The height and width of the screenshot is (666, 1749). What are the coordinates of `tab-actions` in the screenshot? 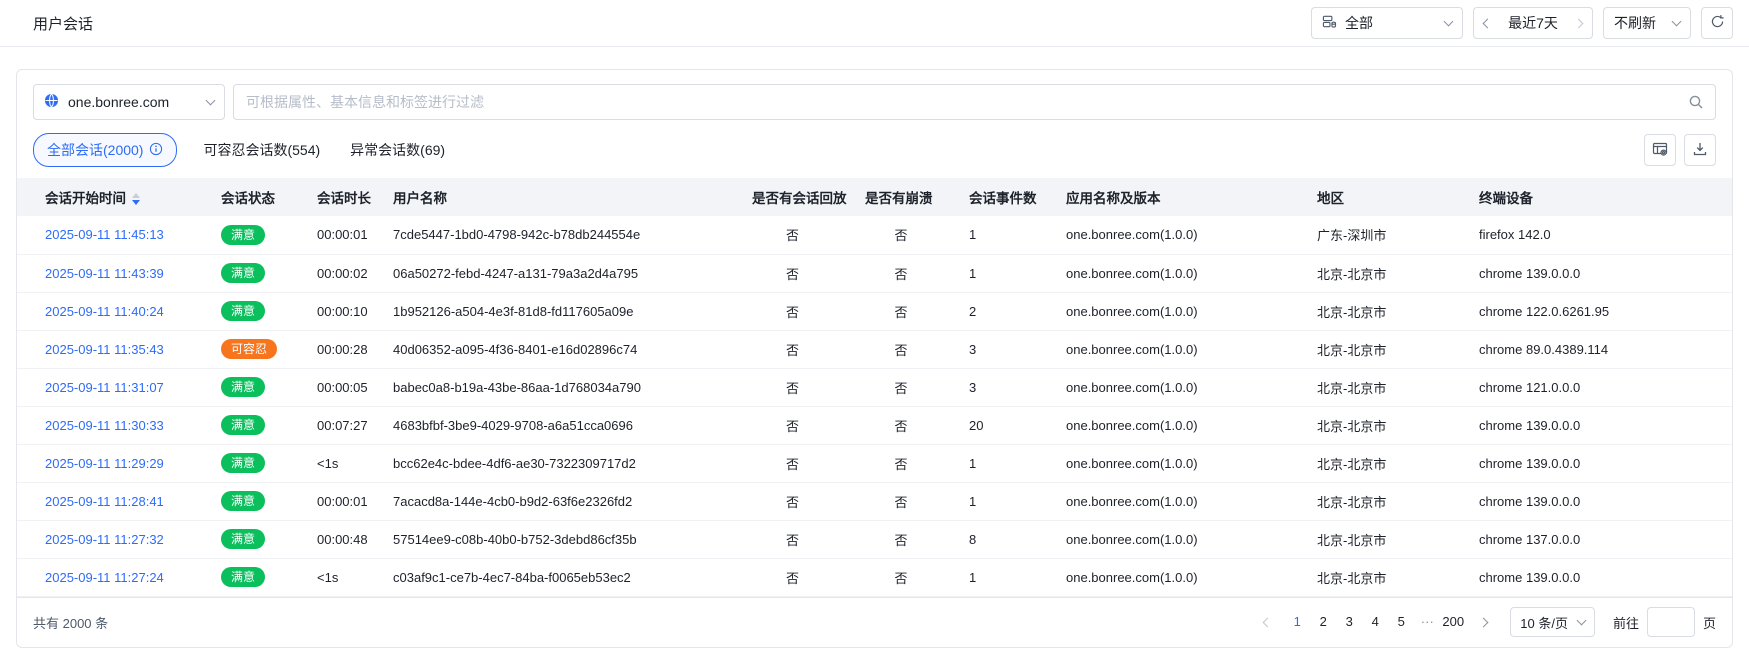 It's located at (1680, 150).